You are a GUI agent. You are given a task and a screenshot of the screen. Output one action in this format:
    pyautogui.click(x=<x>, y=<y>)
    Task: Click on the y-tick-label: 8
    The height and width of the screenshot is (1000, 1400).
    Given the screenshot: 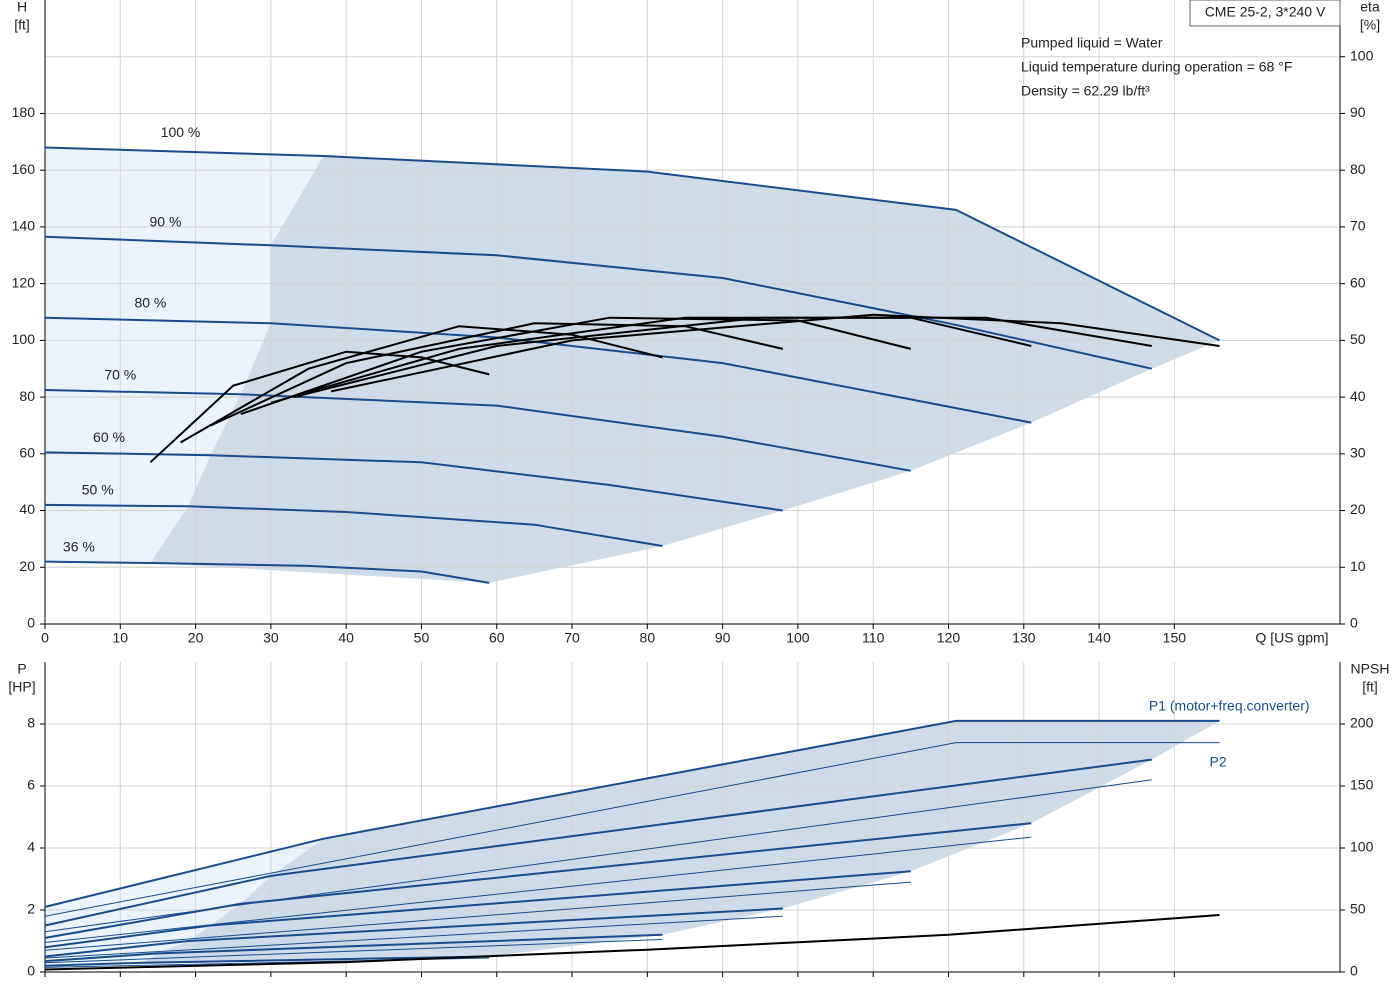 What is the action you would take?
    pyautogui.click(x=31, y=723)
    